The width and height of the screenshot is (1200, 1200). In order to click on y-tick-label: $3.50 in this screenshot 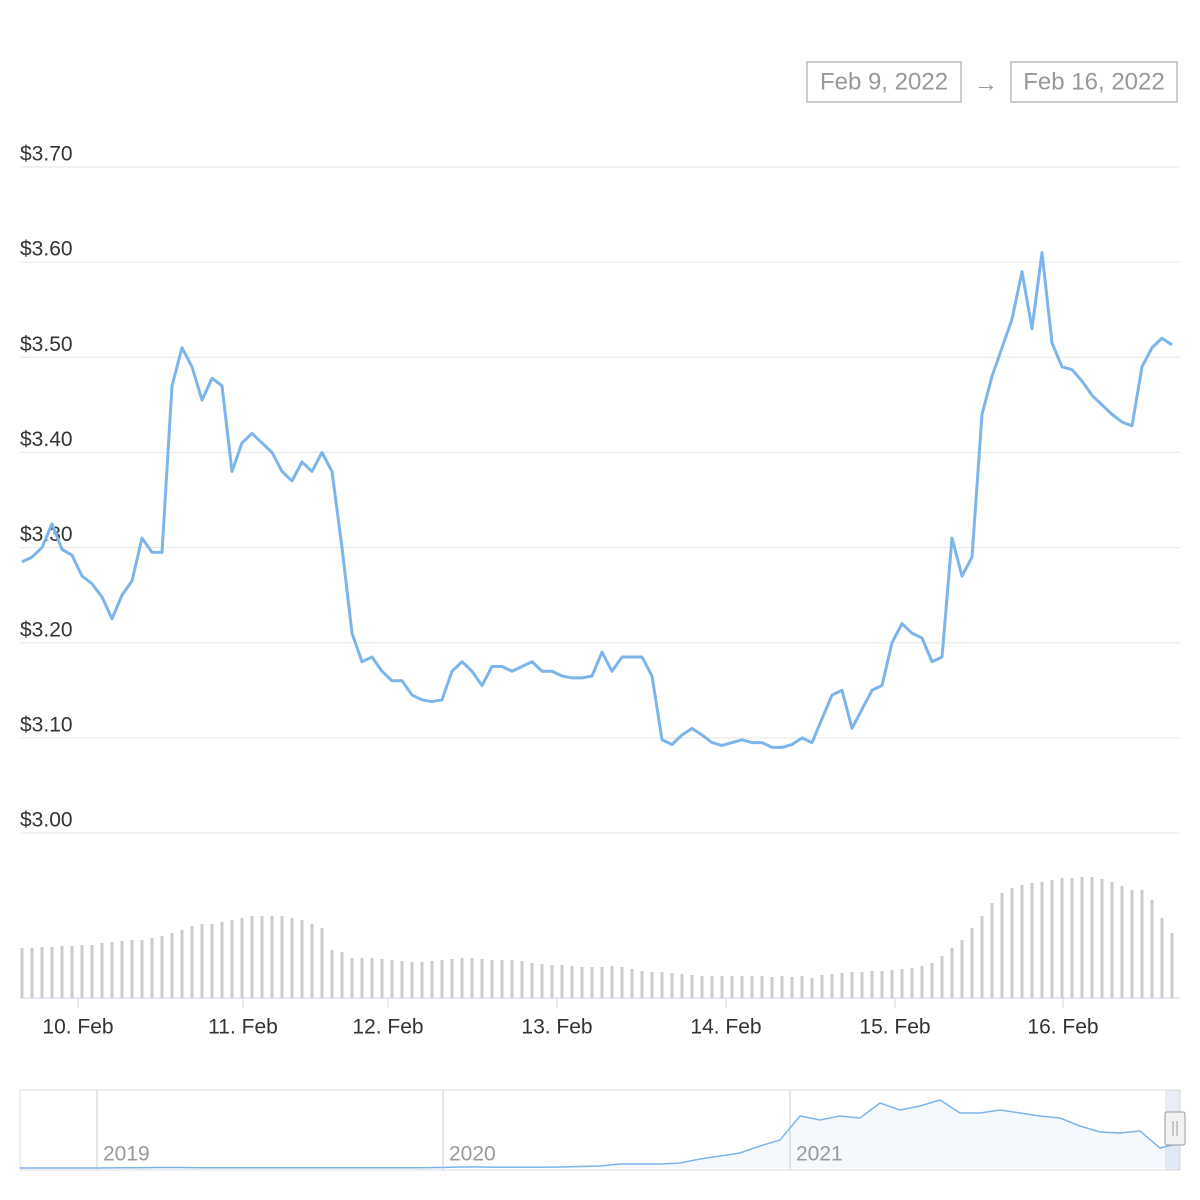, I will do `click(46, 344)`.